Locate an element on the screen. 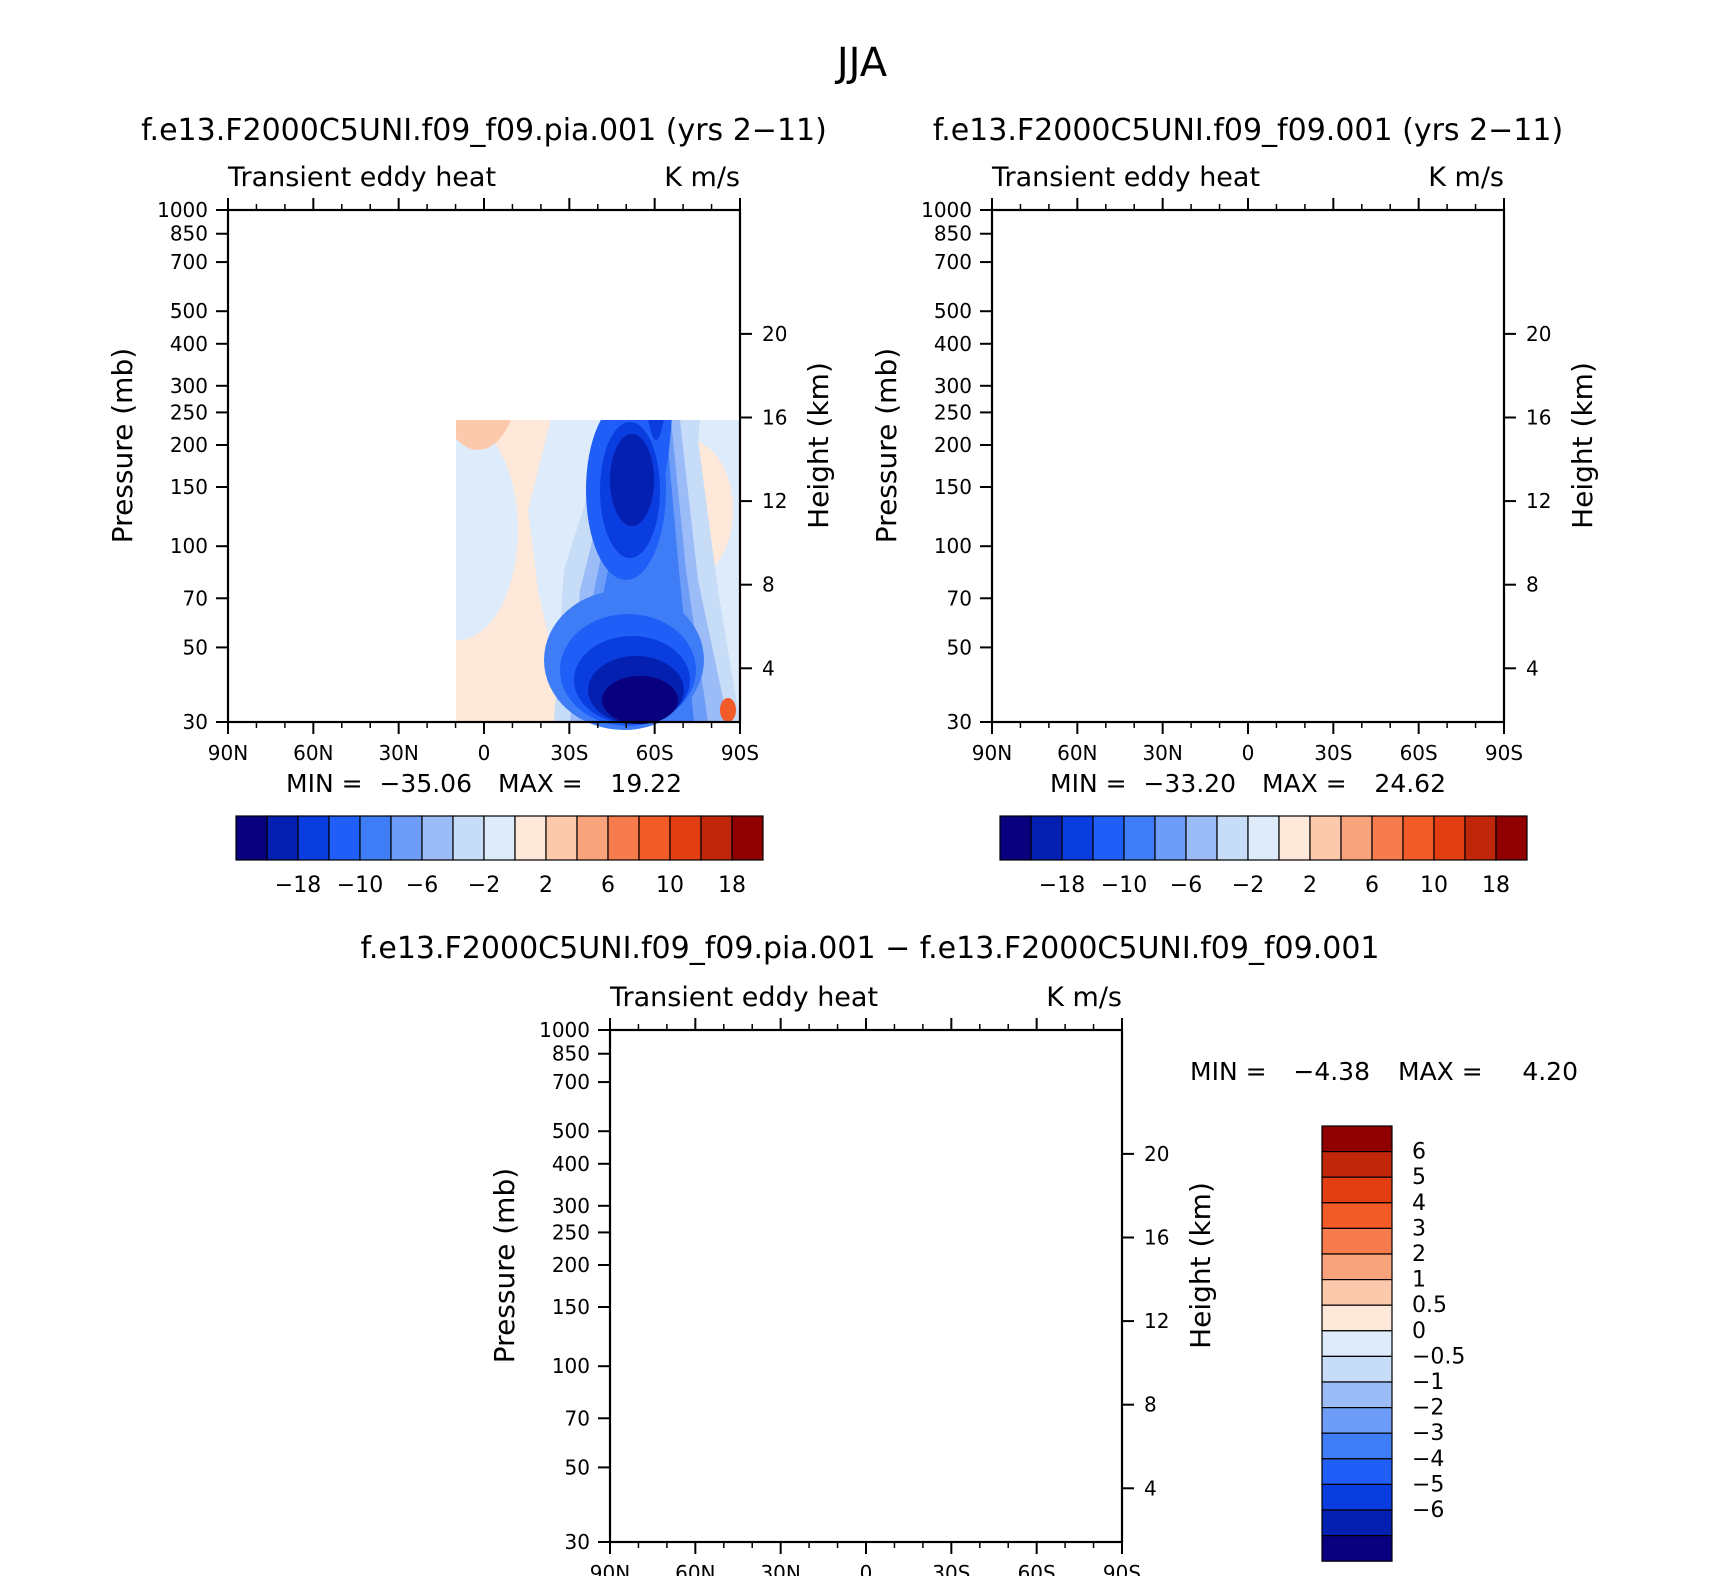 This screenshot has width=1710, height=1576. colorbar-label: −2 is located at coordinates (484, 885).